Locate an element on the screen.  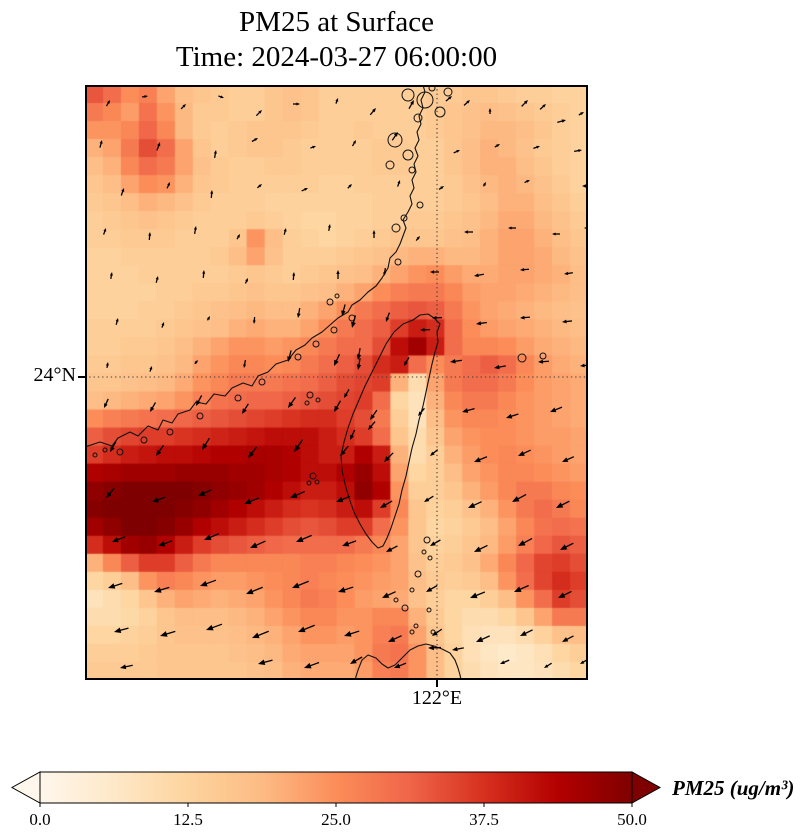
coastline-taiwan-island is located at coordinates (390, 431).